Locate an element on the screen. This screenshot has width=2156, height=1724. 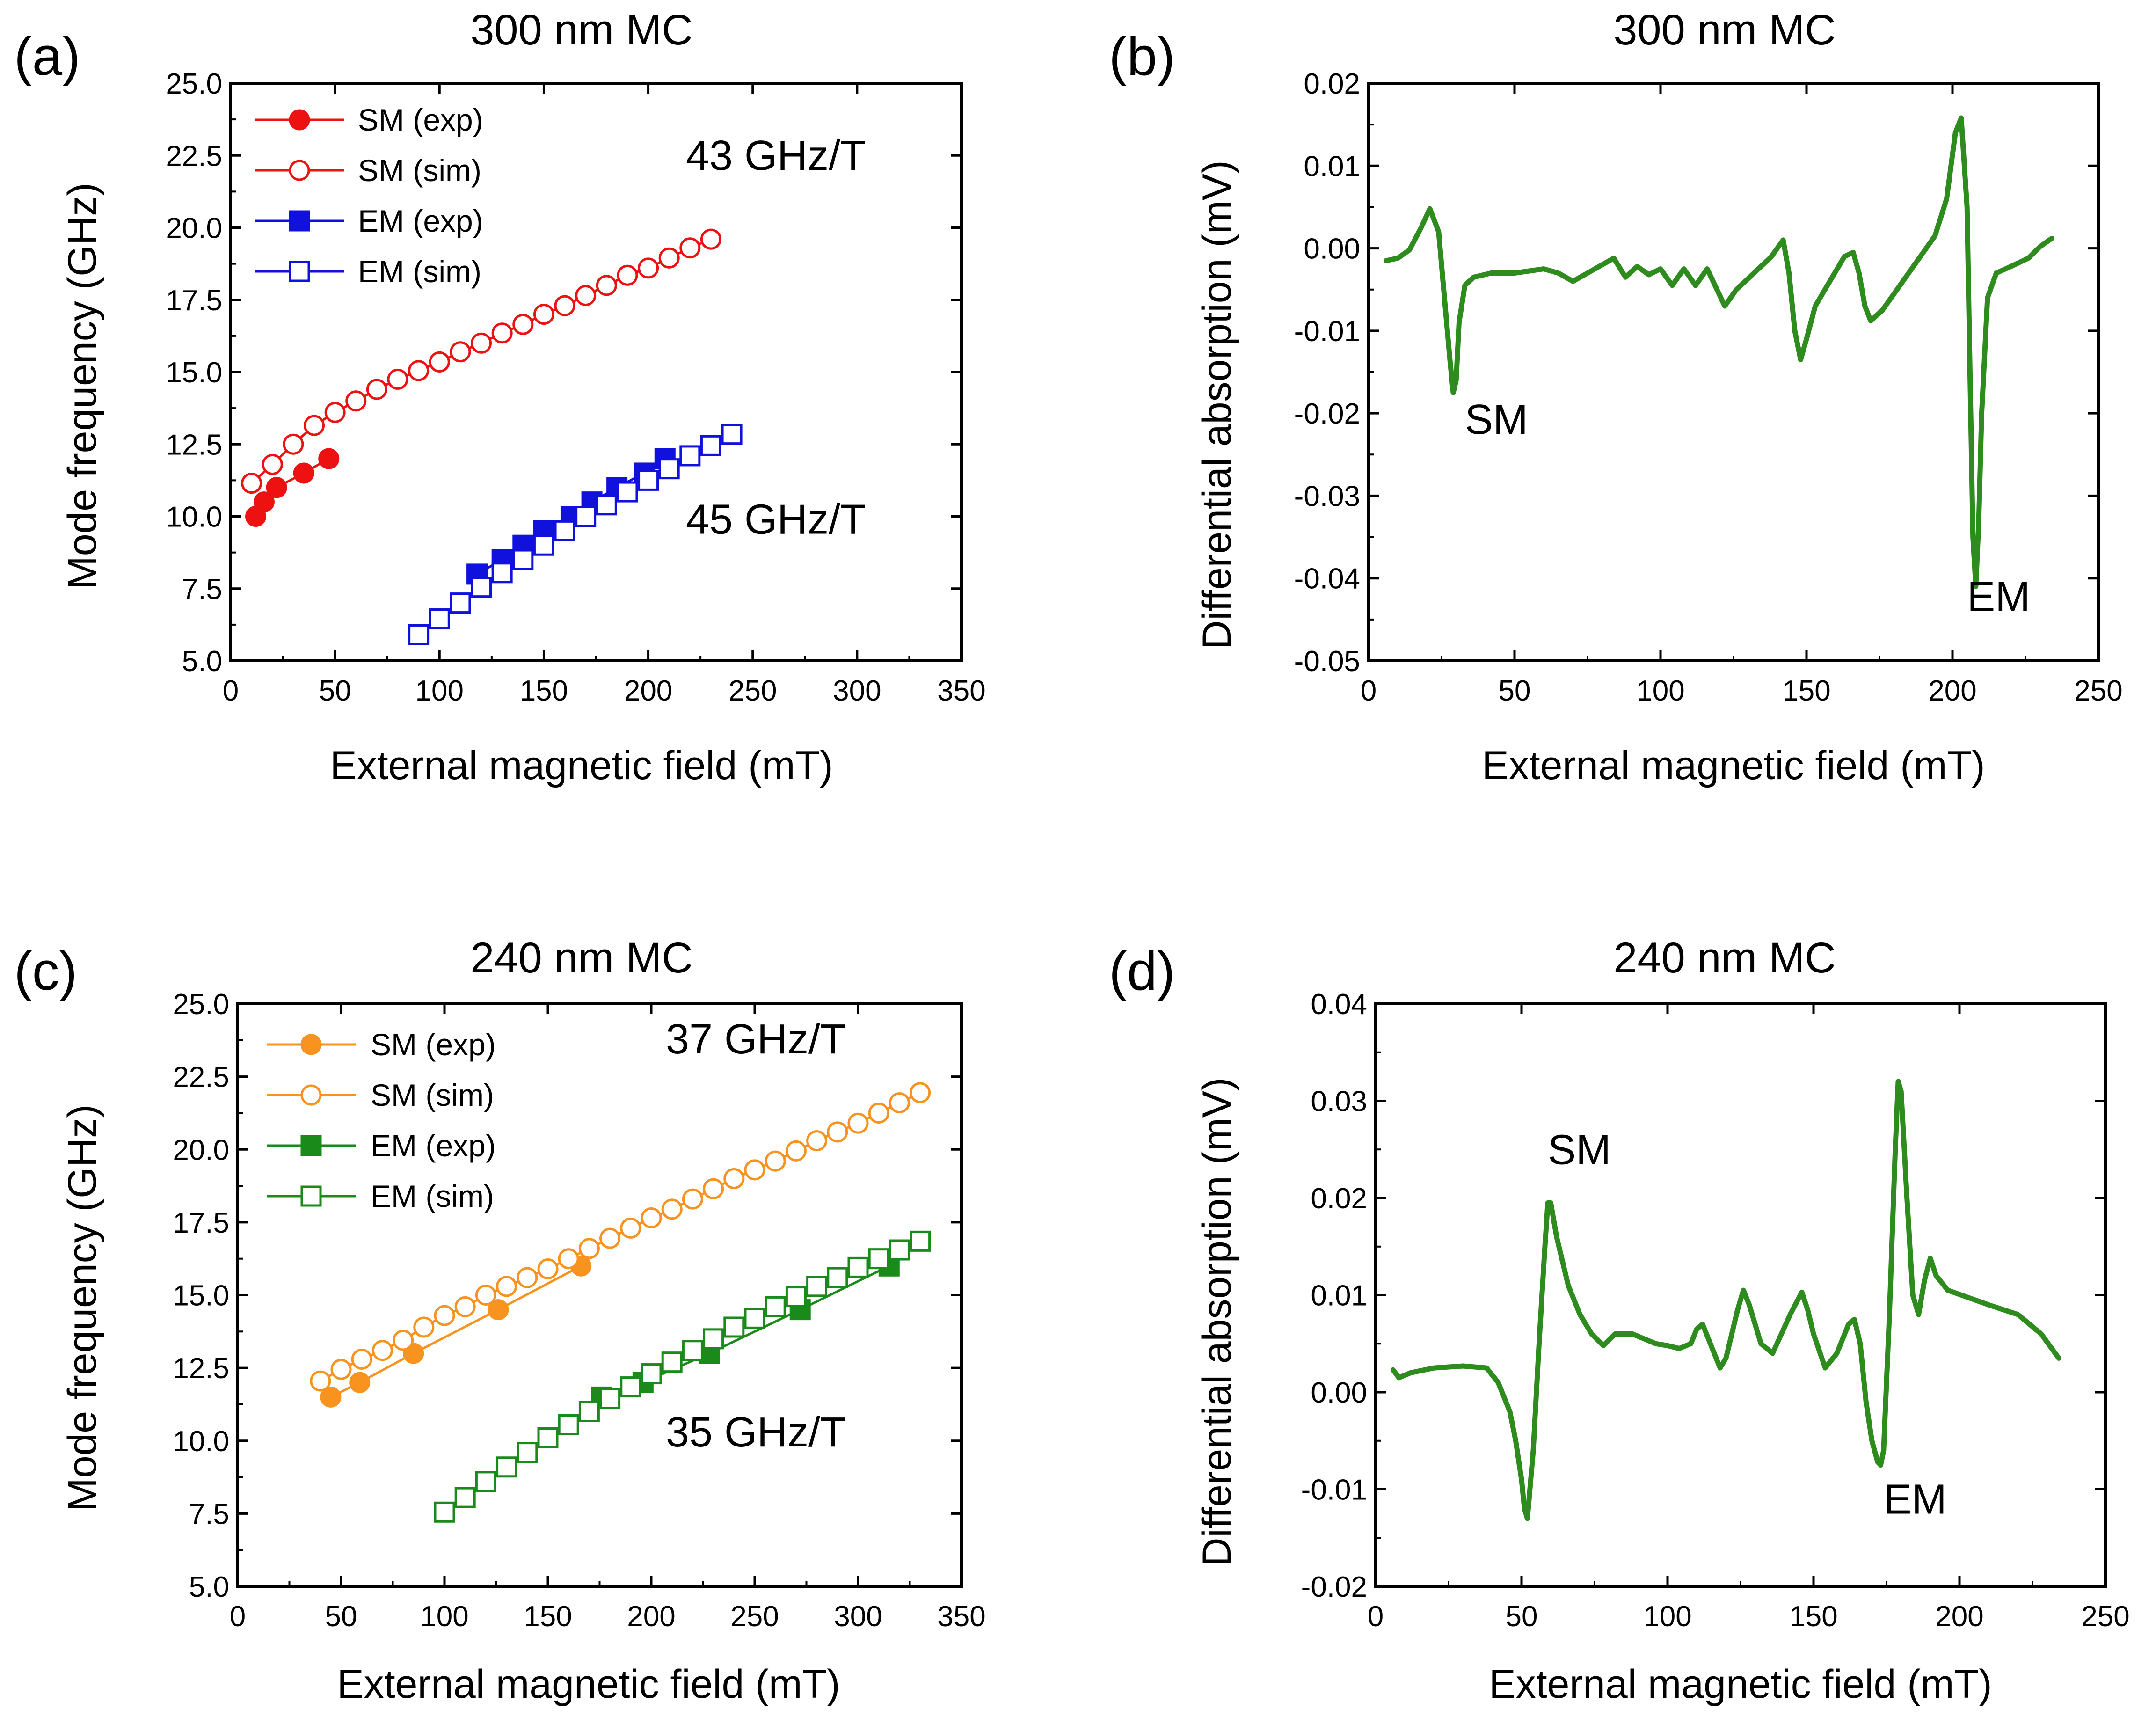
panel-title-a: 300 nm MC is located at coordinates (581, 30).